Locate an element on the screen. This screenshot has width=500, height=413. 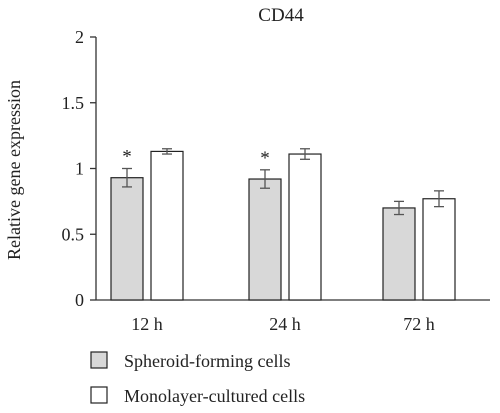
x-ticks: 12 h 24 h 72 h is located at coordinates (283, 324).